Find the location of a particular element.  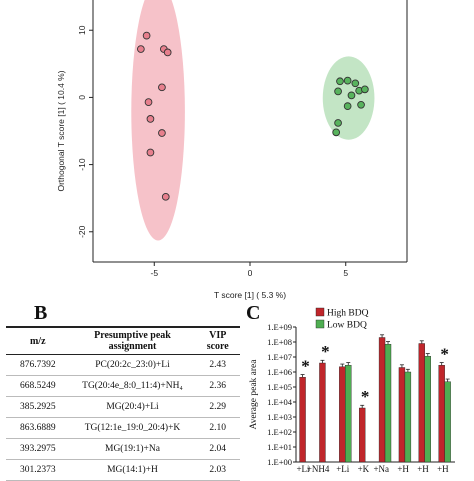

y-tick-label: 10 is located at coordinates (82, 30).